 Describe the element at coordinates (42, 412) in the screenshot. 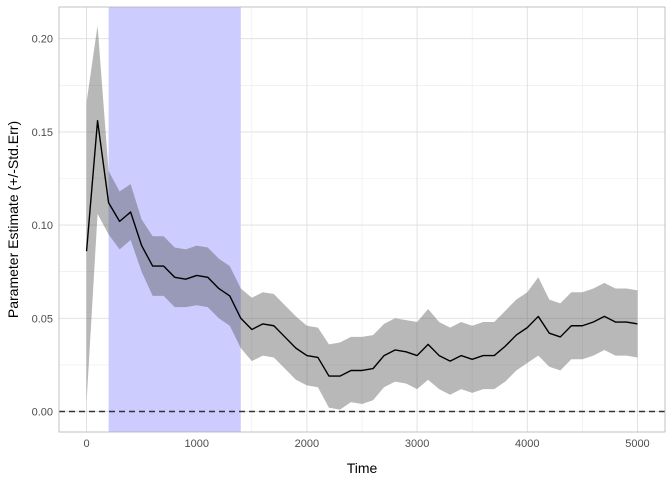

I see `y-tick-label: 0.00` at that location.